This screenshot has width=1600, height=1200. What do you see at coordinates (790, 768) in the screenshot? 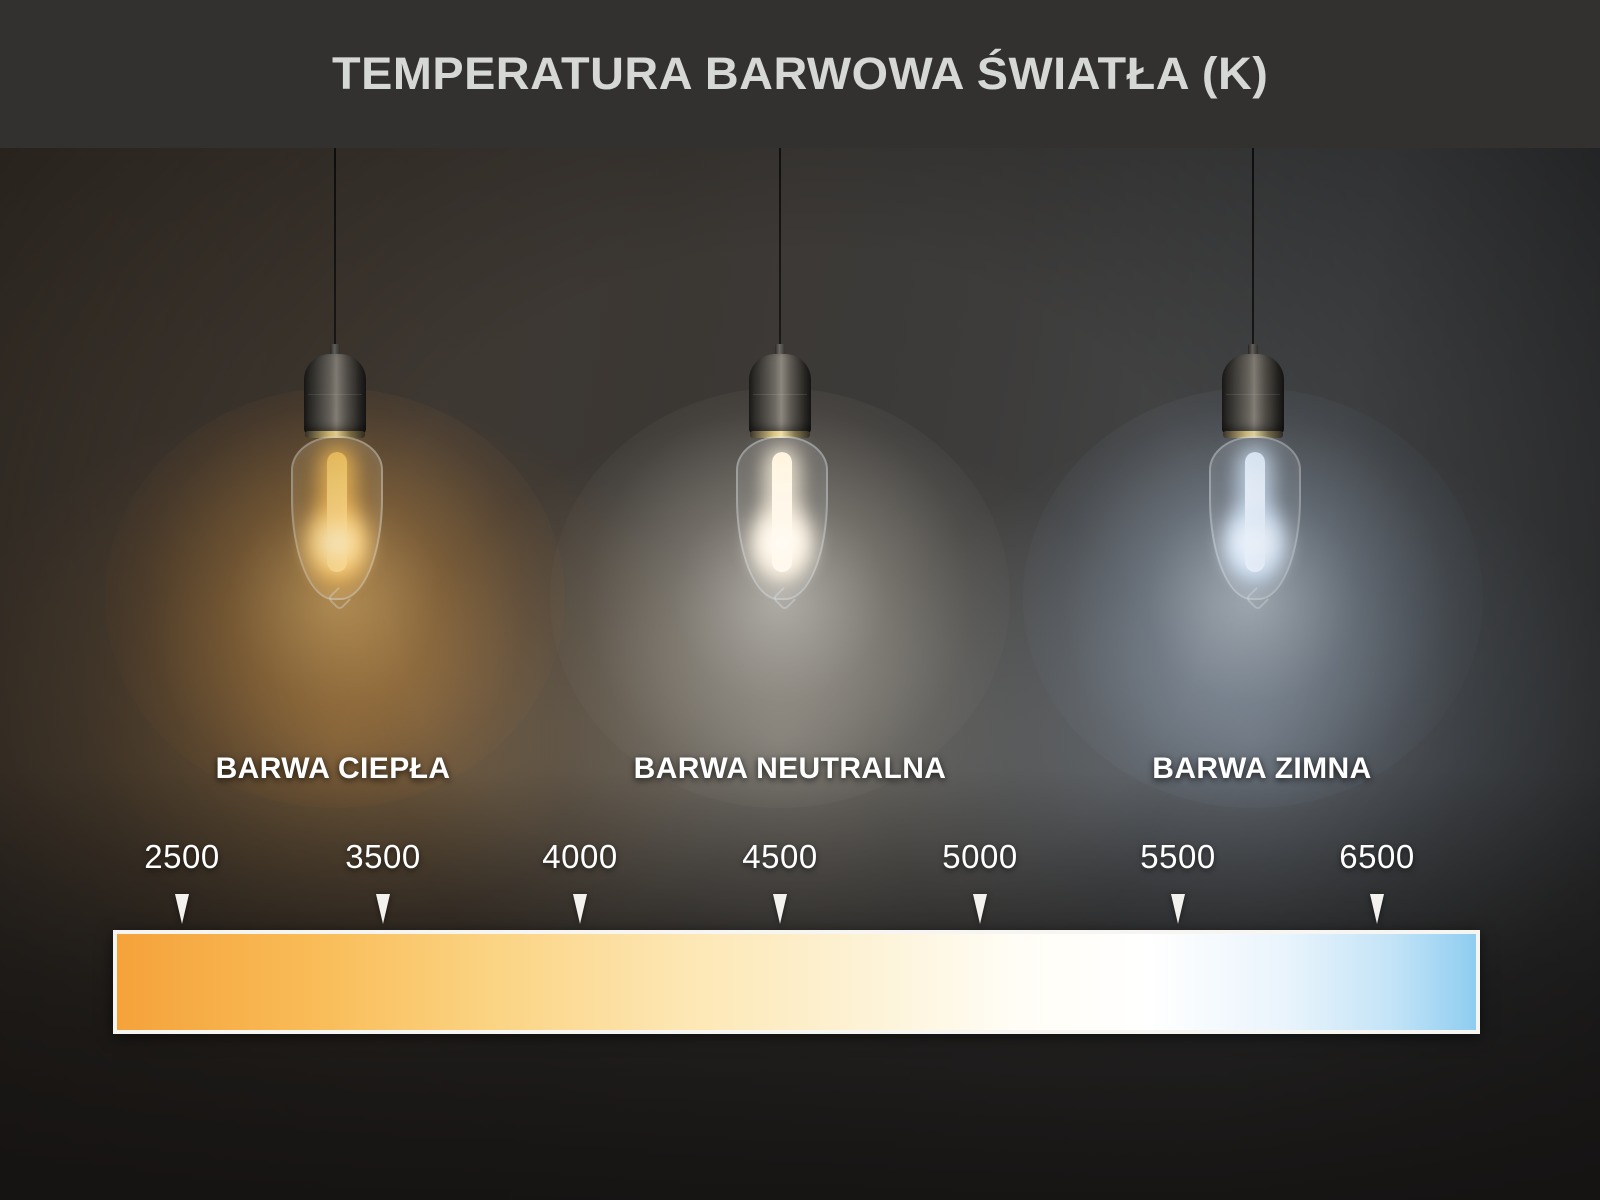
I see `category-label-neutral: BARWA NEUTRALNA` at bounding box center [790, 768].